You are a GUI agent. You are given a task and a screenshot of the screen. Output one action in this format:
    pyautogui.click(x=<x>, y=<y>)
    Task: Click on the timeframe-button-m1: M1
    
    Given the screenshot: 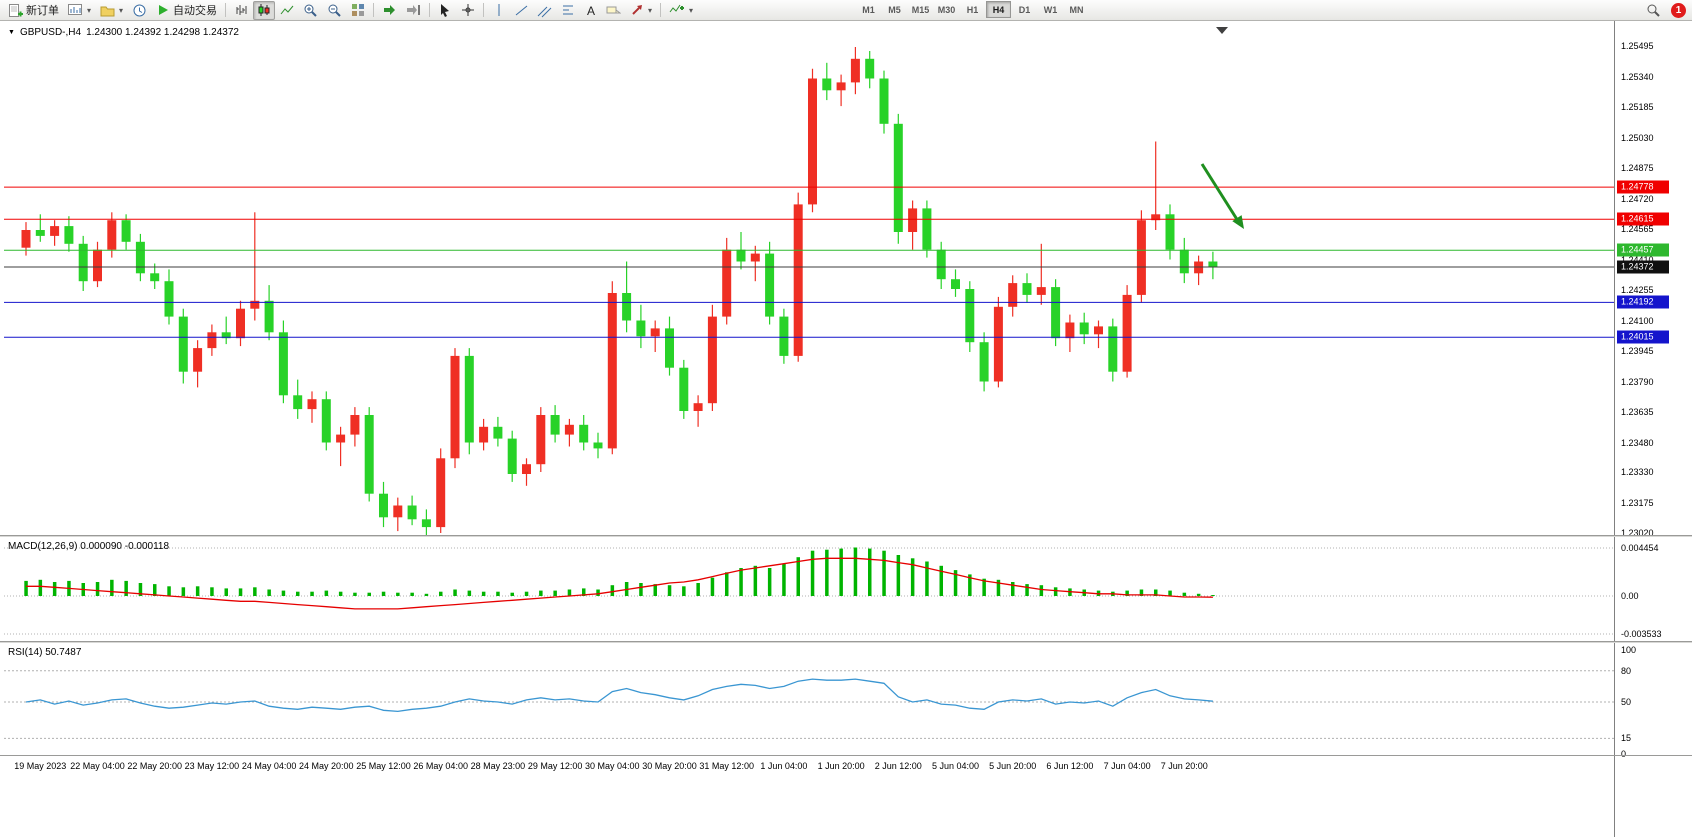 What is the action you would take?
    pyautogui.click(x=868, y=9)
    